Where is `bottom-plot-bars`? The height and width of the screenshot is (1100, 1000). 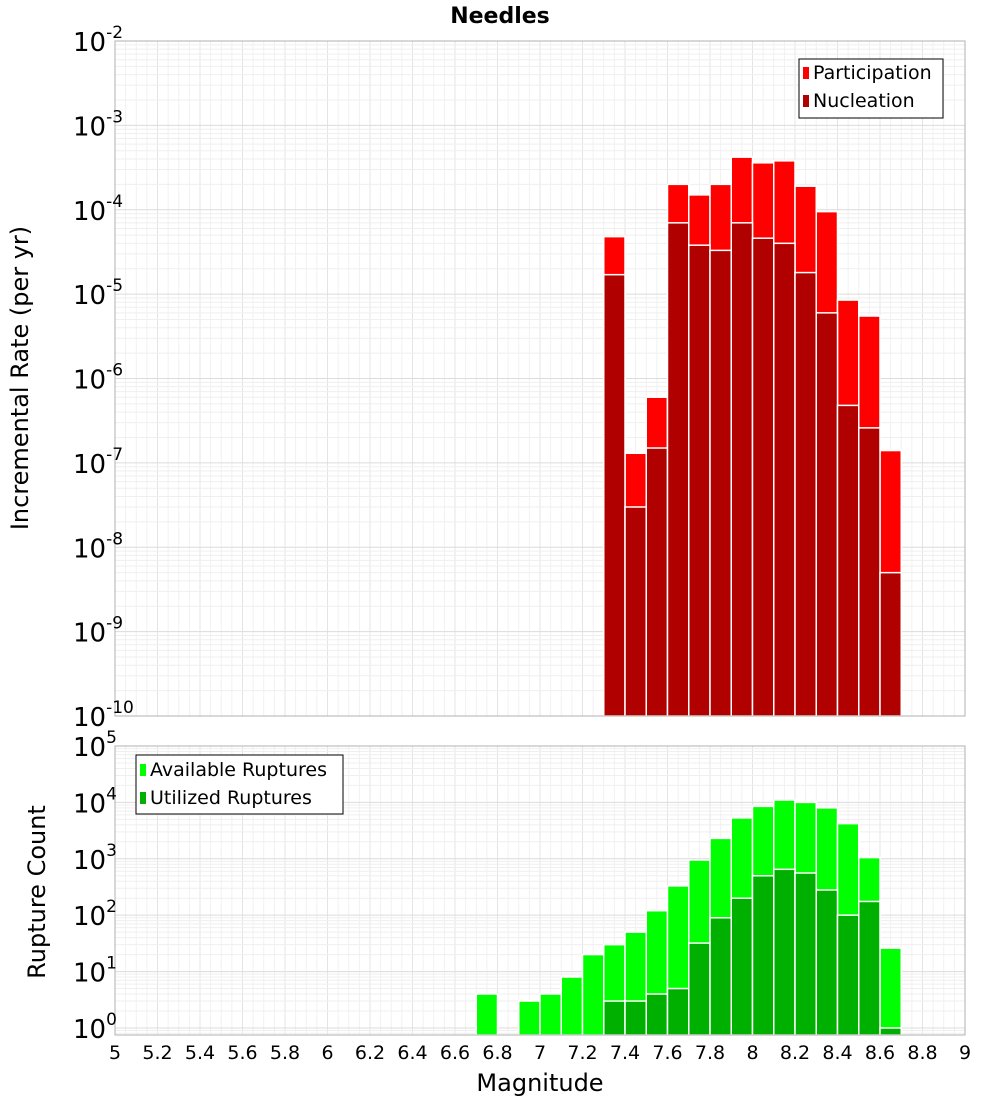
bottom-plot-bars is located at coordinates (688, 917).